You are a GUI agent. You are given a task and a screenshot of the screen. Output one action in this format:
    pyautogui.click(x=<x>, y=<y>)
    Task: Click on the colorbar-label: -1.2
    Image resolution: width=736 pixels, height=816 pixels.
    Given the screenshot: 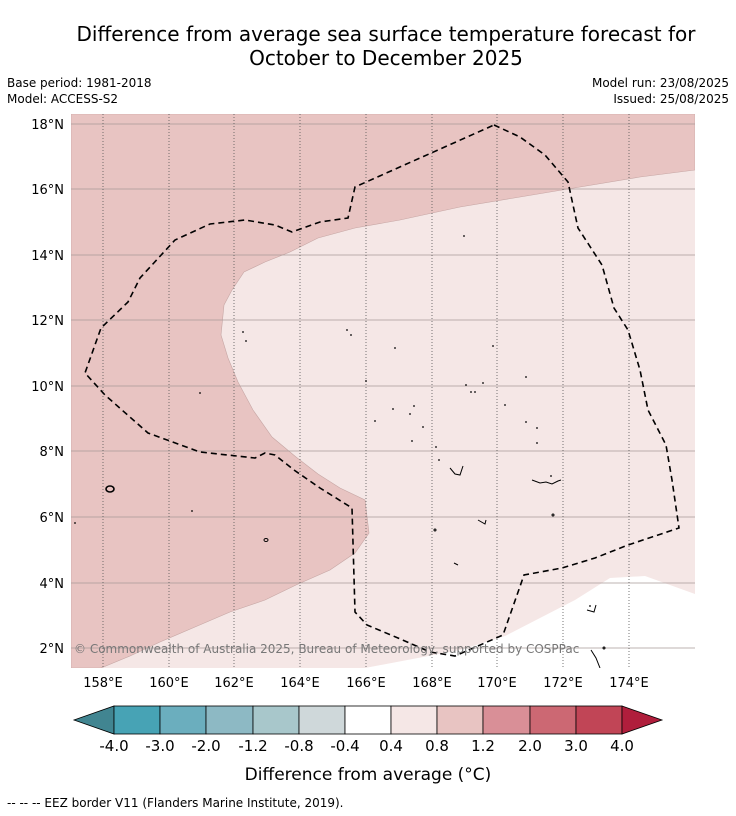 What is the action you would take?
    pyautogui.click(x=252, y=746)
    